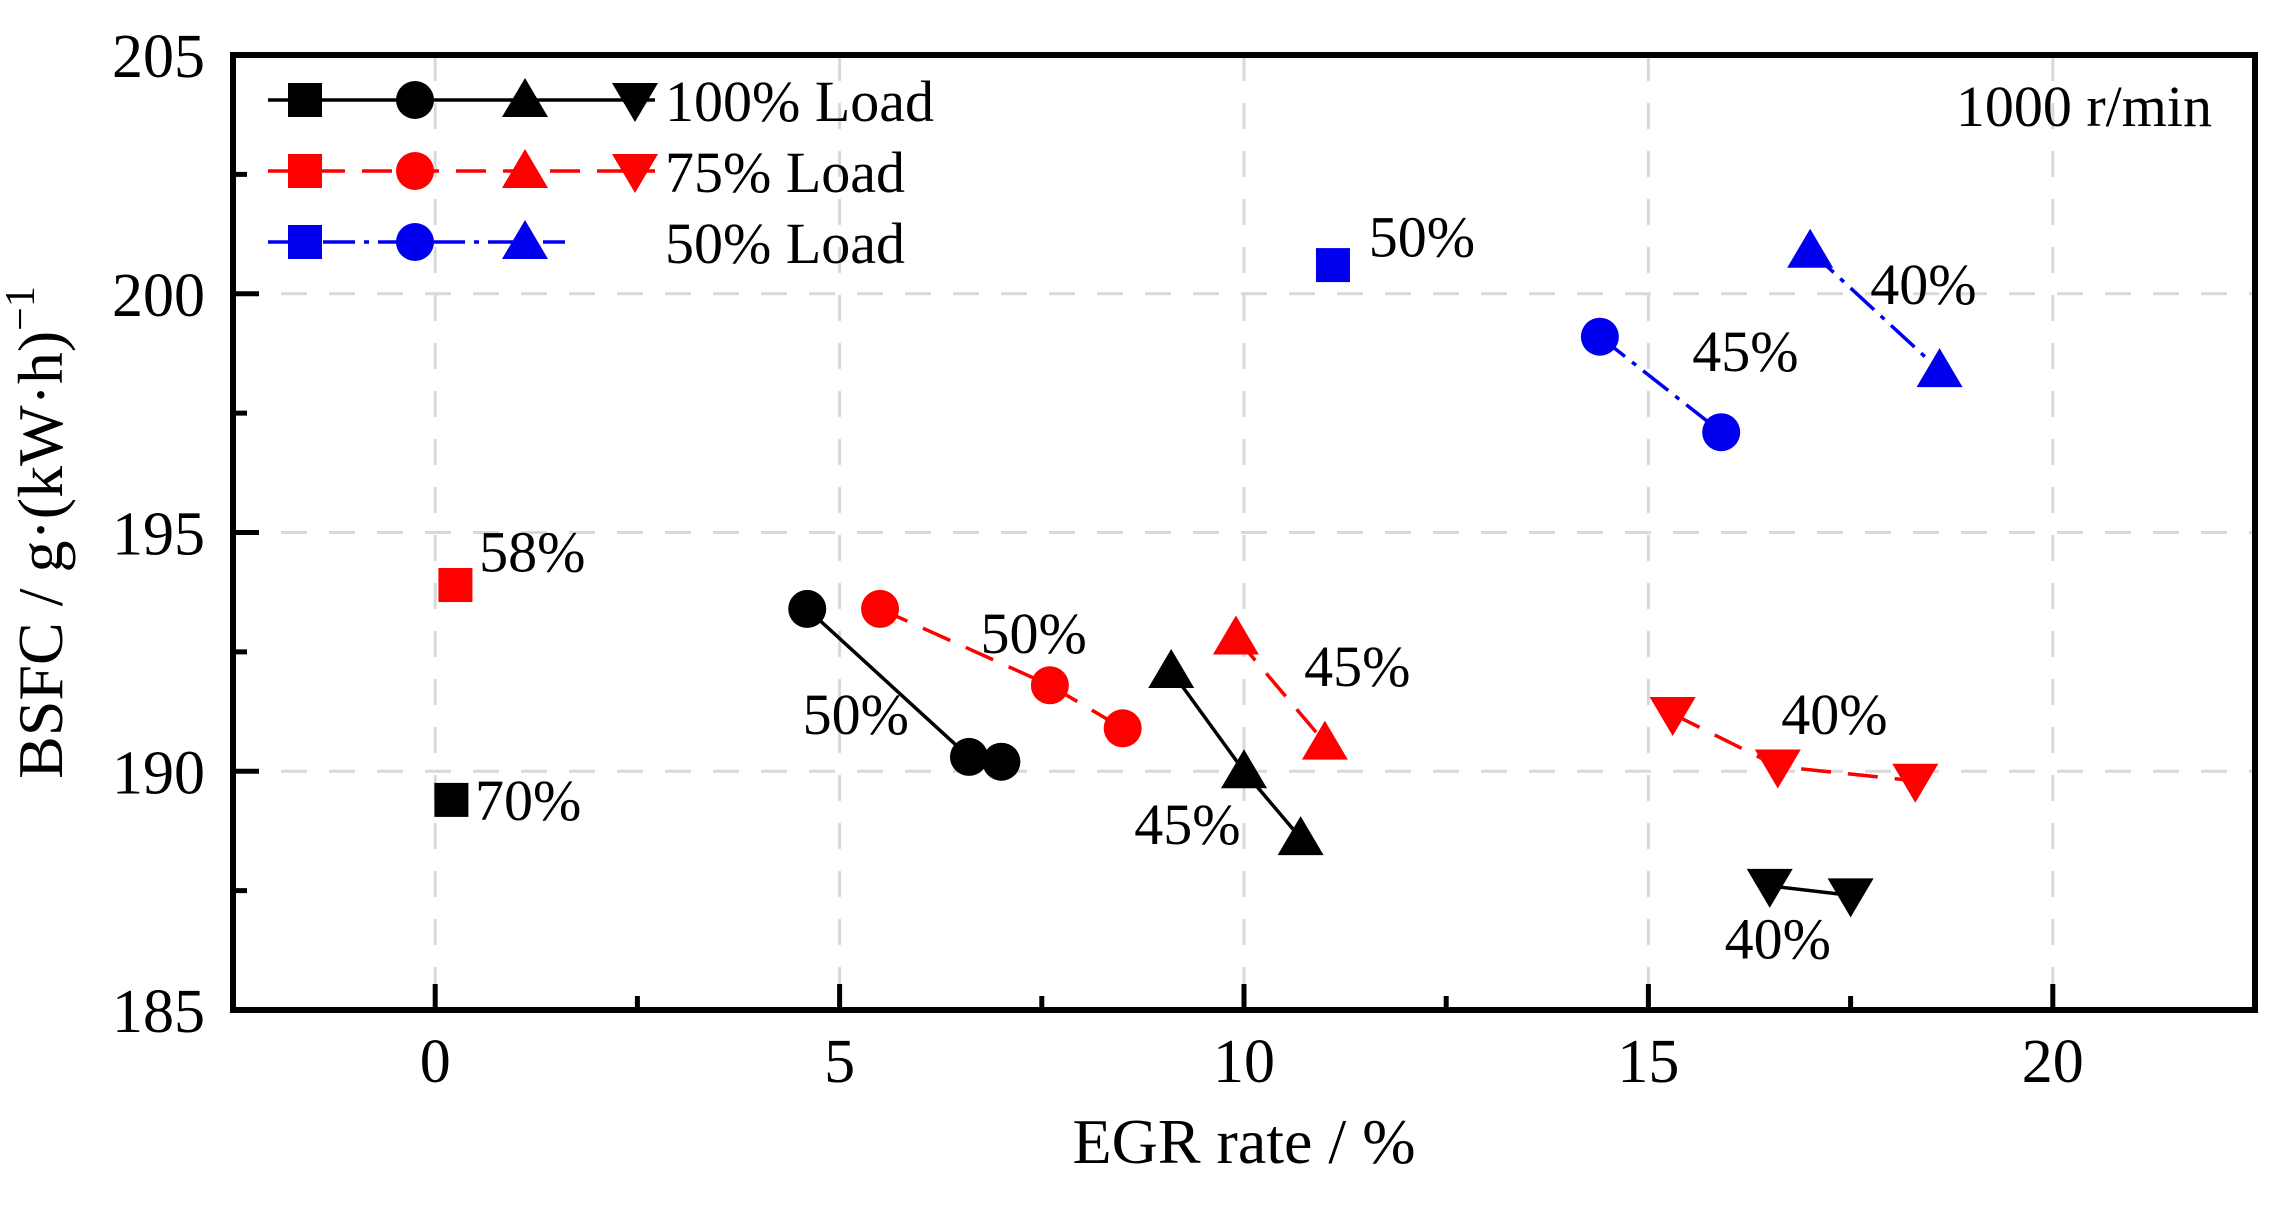 This screenshot has height=1205, width=2296. What do you see at coordinates (1923, 284) in the screenshot?
I see `50-load-egr-valve-annotation: 40%` at bounding box center [1923, 284].